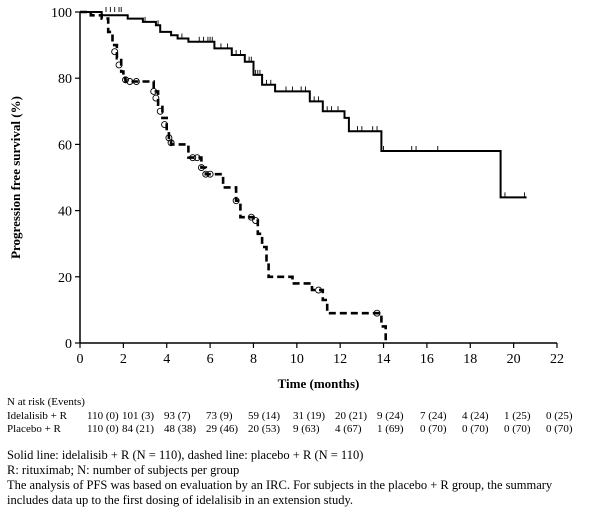 This screenshot has height=514, width=594. Describe the element at coordinates (61, 13) in the screenshot. I see `y-tick-label: 100` at that location.